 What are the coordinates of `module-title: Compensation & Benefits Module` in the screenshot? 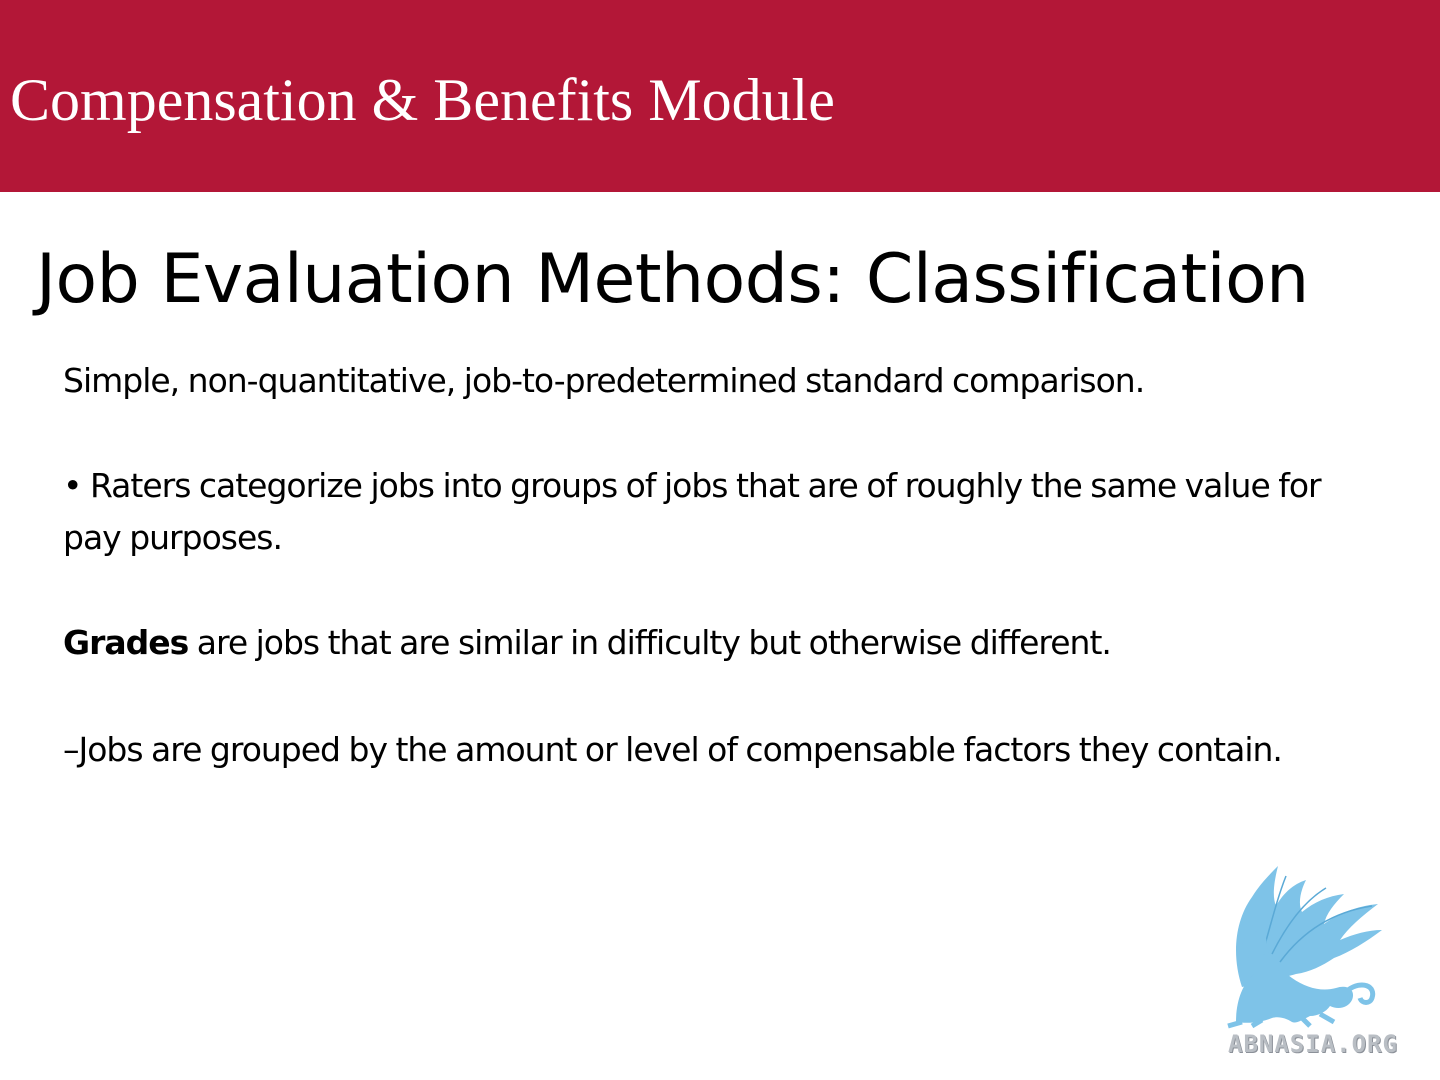 It's located at (422, 100).